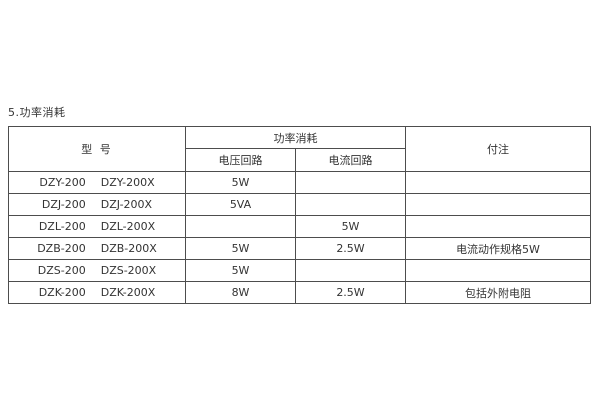 This screenshot has height=400, width=600. I want to click on model-cell: DZJ-200 DZJ-200X, so click(97, 204).